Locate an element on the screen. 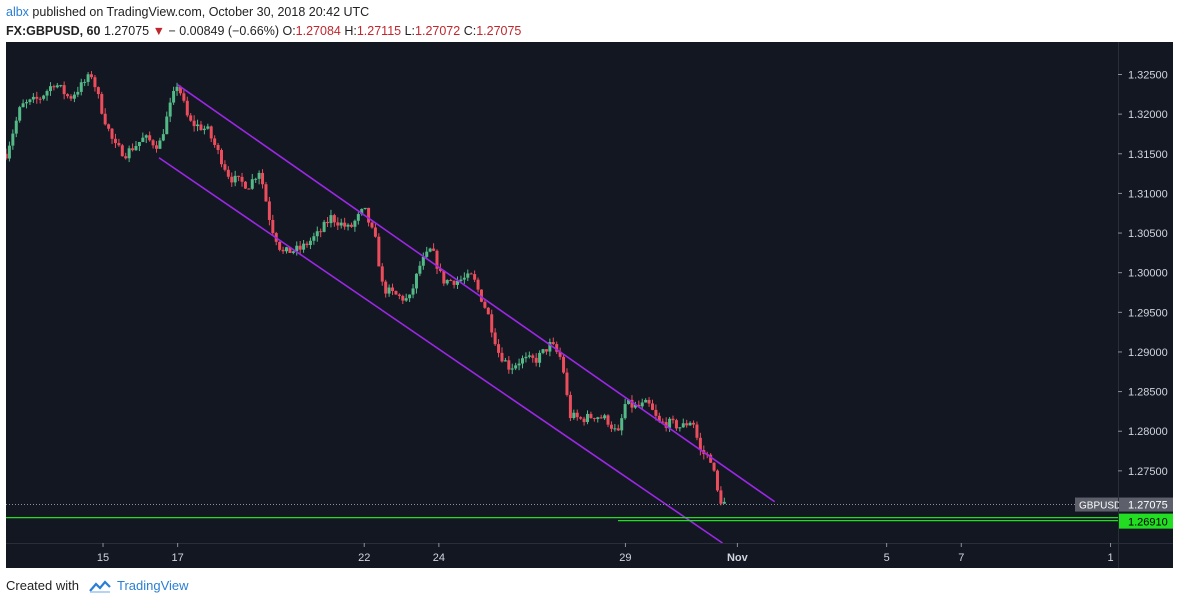 Image resolution: width=1180 pixels, height=605 pixels. footer: Created with TradingView is located at coordinates (97, 585).